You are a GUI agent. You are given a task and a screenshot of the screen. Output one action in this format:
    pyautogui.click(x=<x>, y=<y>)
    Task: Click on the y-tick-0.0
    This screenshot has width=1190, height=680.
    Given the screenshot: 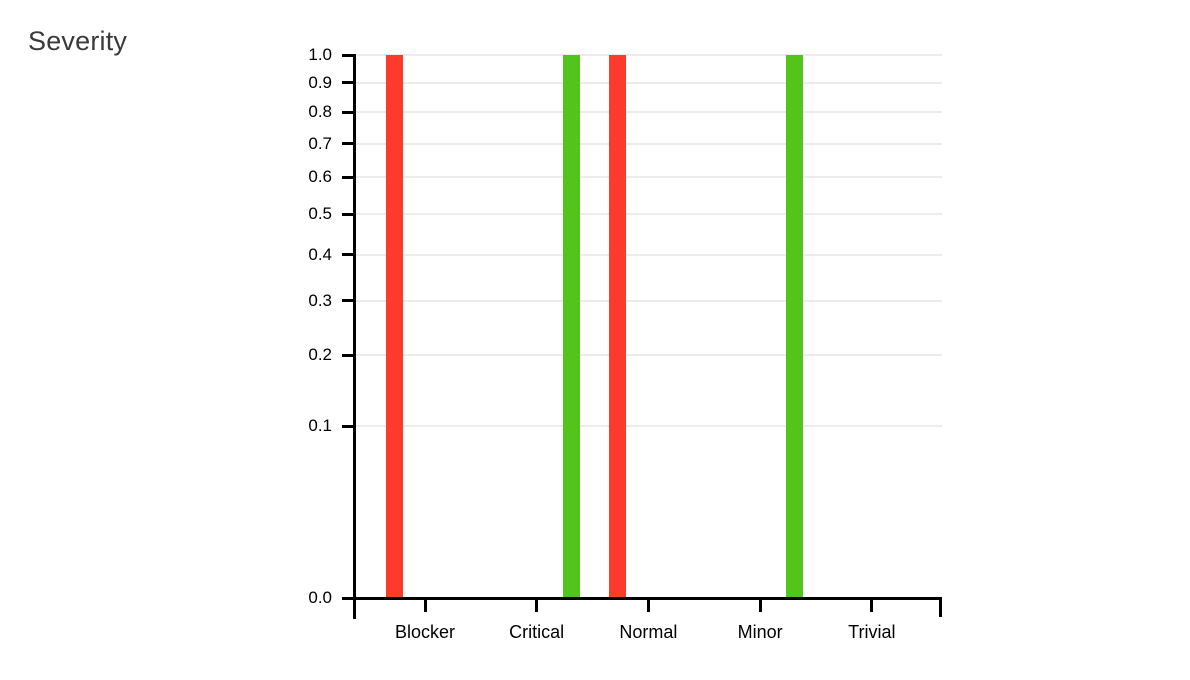 What is the action you would take?
    pyautogui.click(x=348, y=598)
    